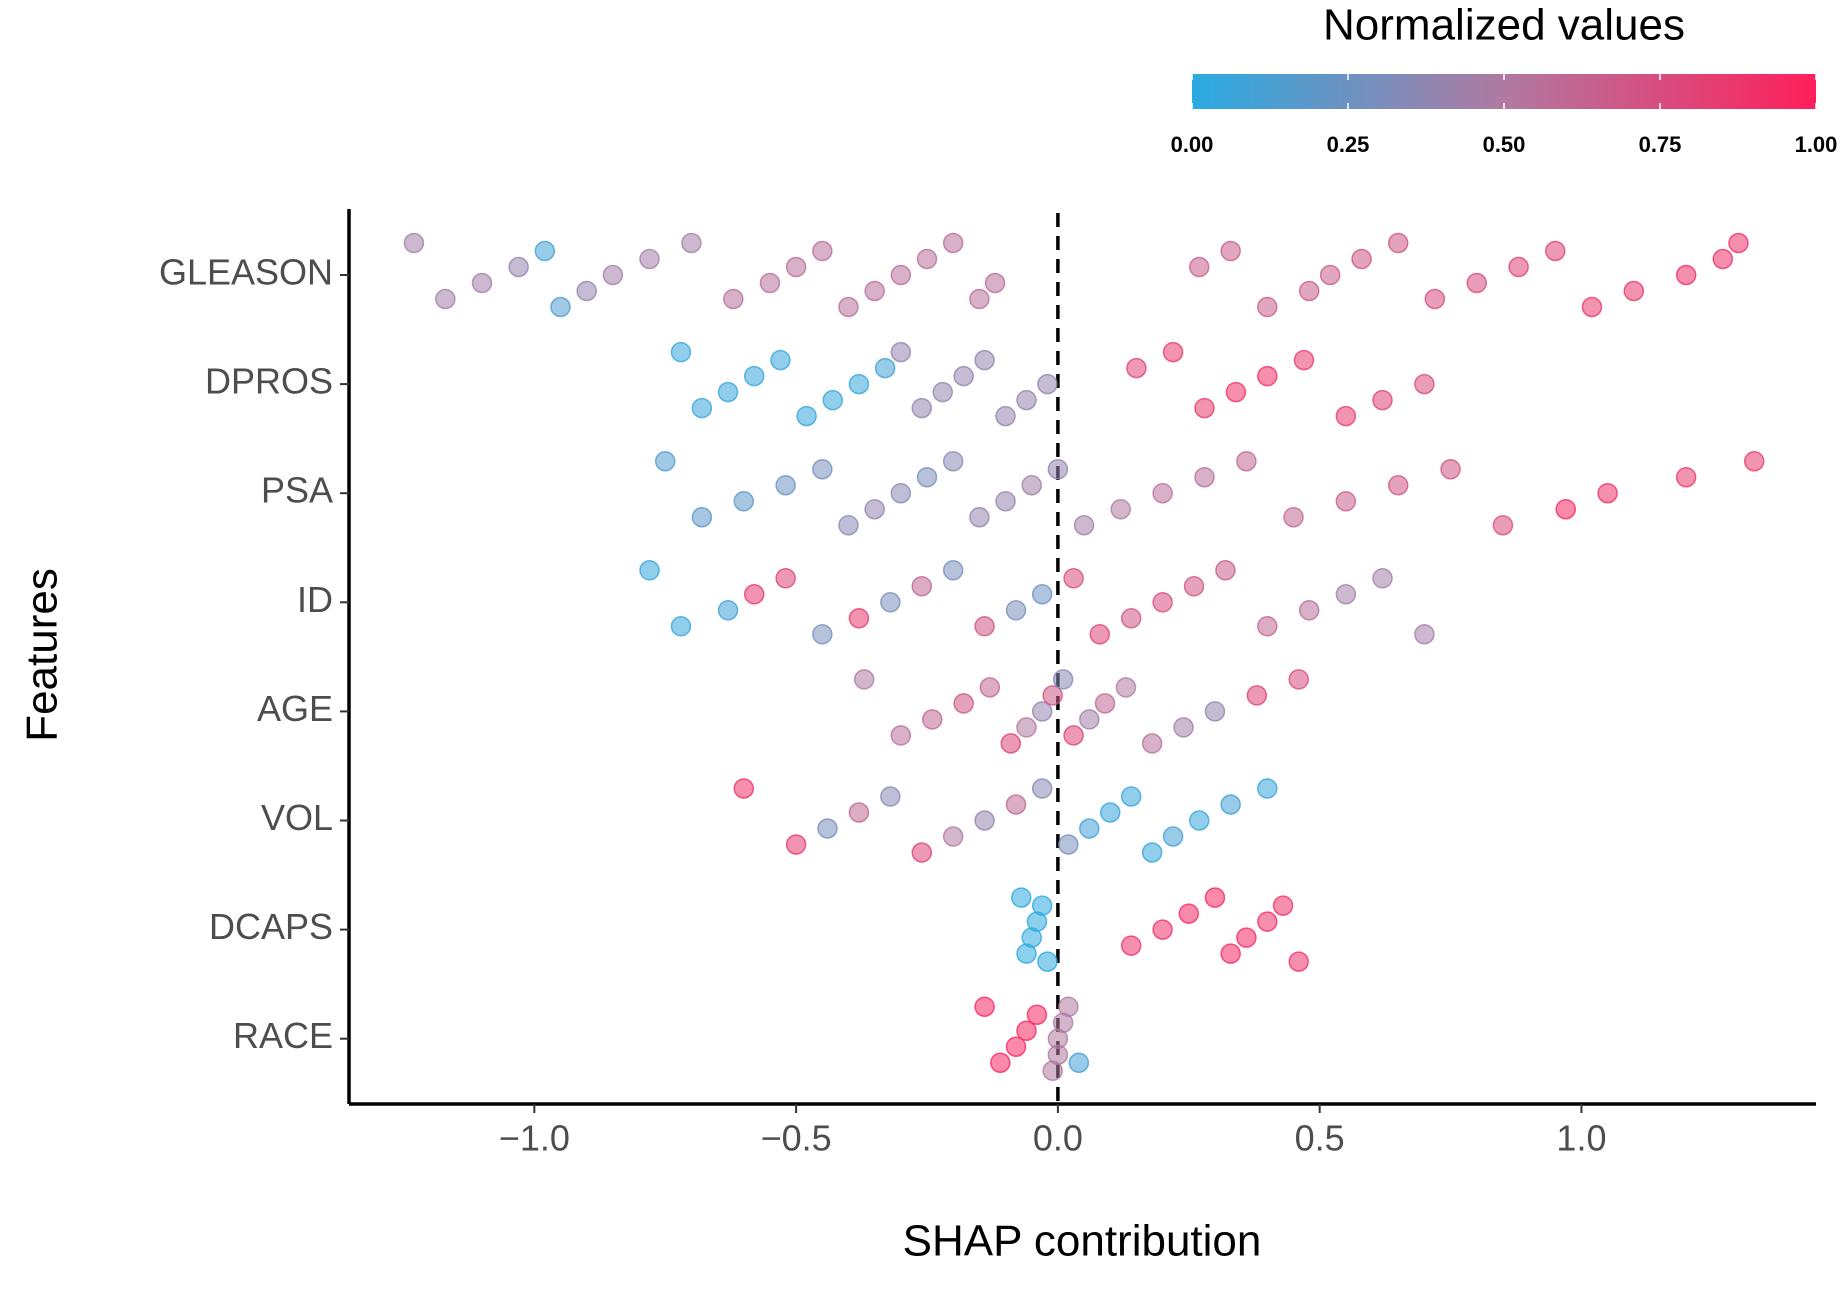  What do you see at coordinates (295, 708) in the screenshot?
I see `y-tick-label: AGE` at bounding box center [295, 708].